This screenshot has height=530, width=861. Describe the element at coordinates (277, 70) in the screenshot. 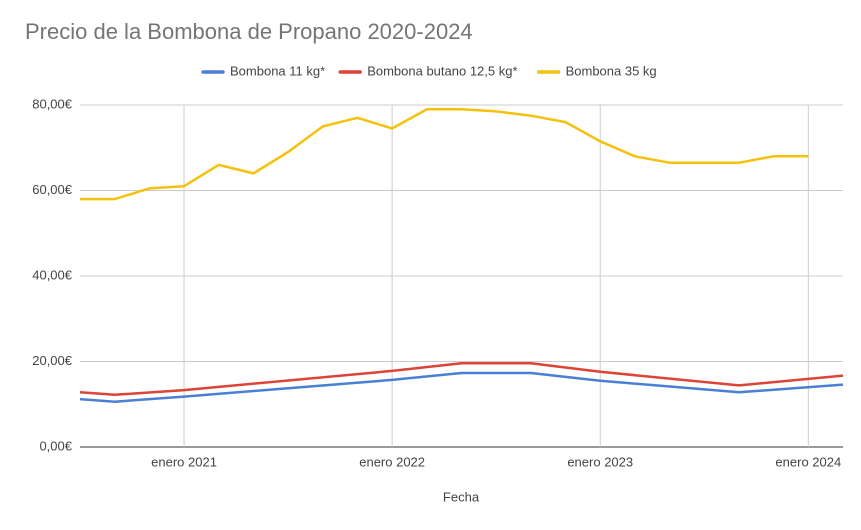

I see `legend-label: Bombona 11 kg*` at that location.